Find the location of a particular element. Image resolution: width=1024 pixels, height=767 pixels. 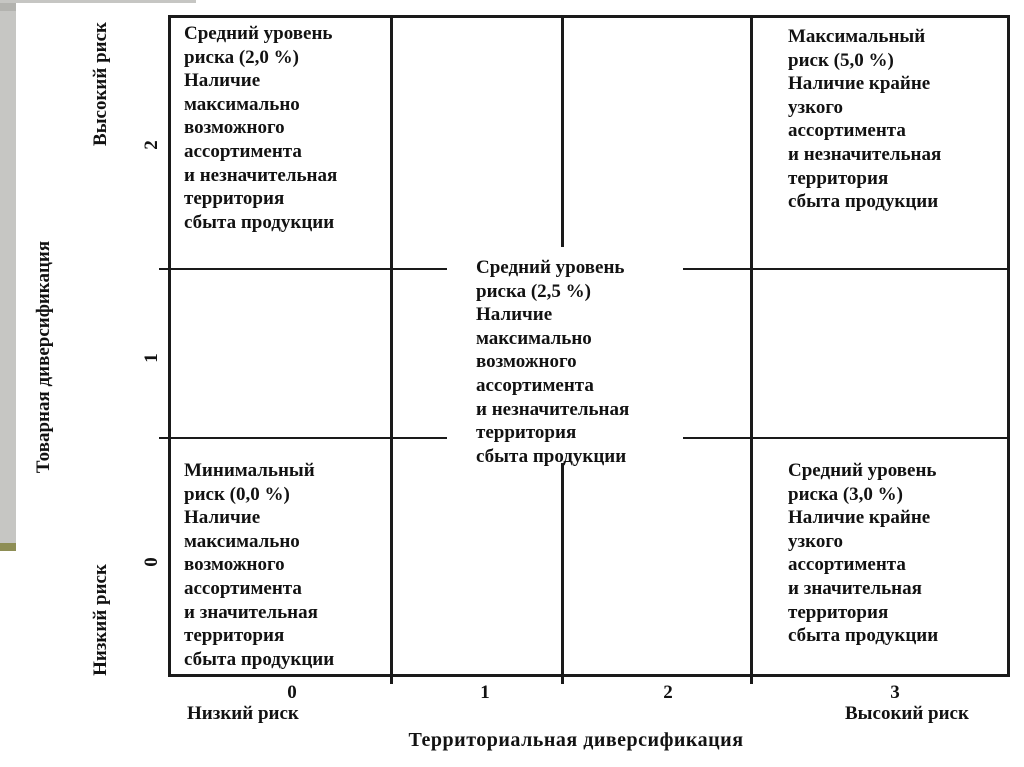

x-axis-high-risk-label: Высокий риск is located at coordinates (907, 713).